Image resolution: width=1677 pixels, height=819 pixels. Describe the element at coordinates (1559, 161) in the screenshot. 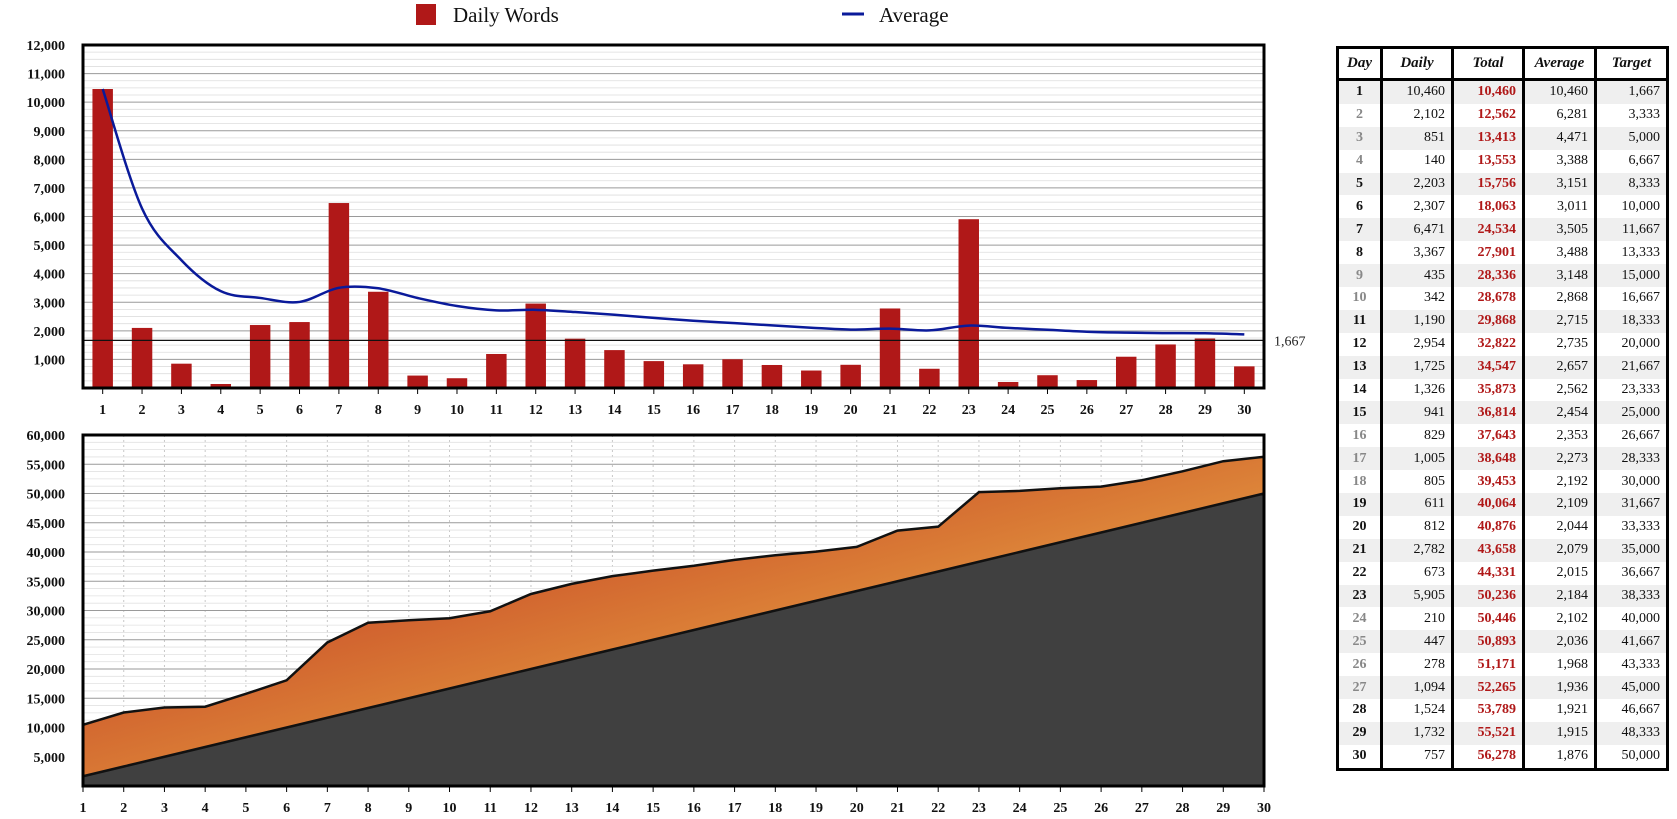

I see `cell-average: 3,388` at that location.